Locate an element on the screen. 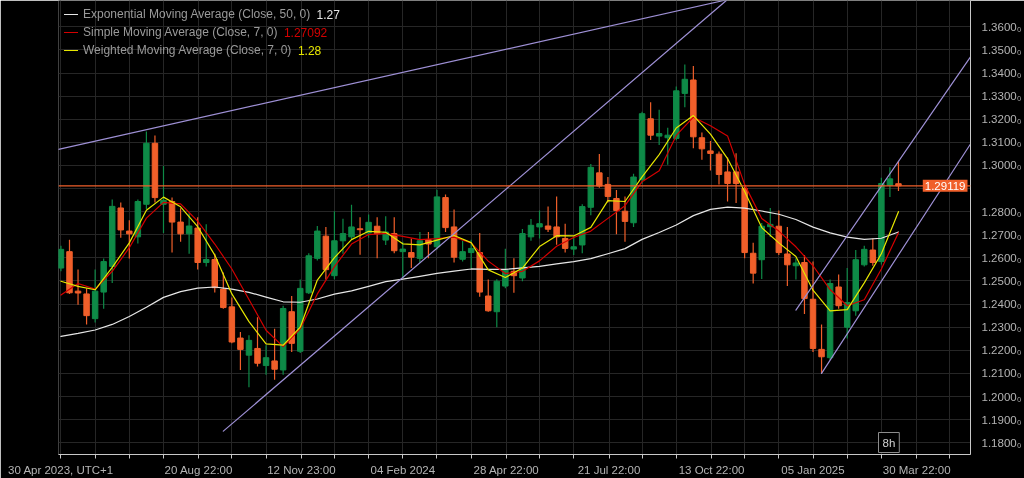 This screenshot has width=1024, height=478. y-tick-label: 1.2100₀ is located at coordinates (1001, 373).